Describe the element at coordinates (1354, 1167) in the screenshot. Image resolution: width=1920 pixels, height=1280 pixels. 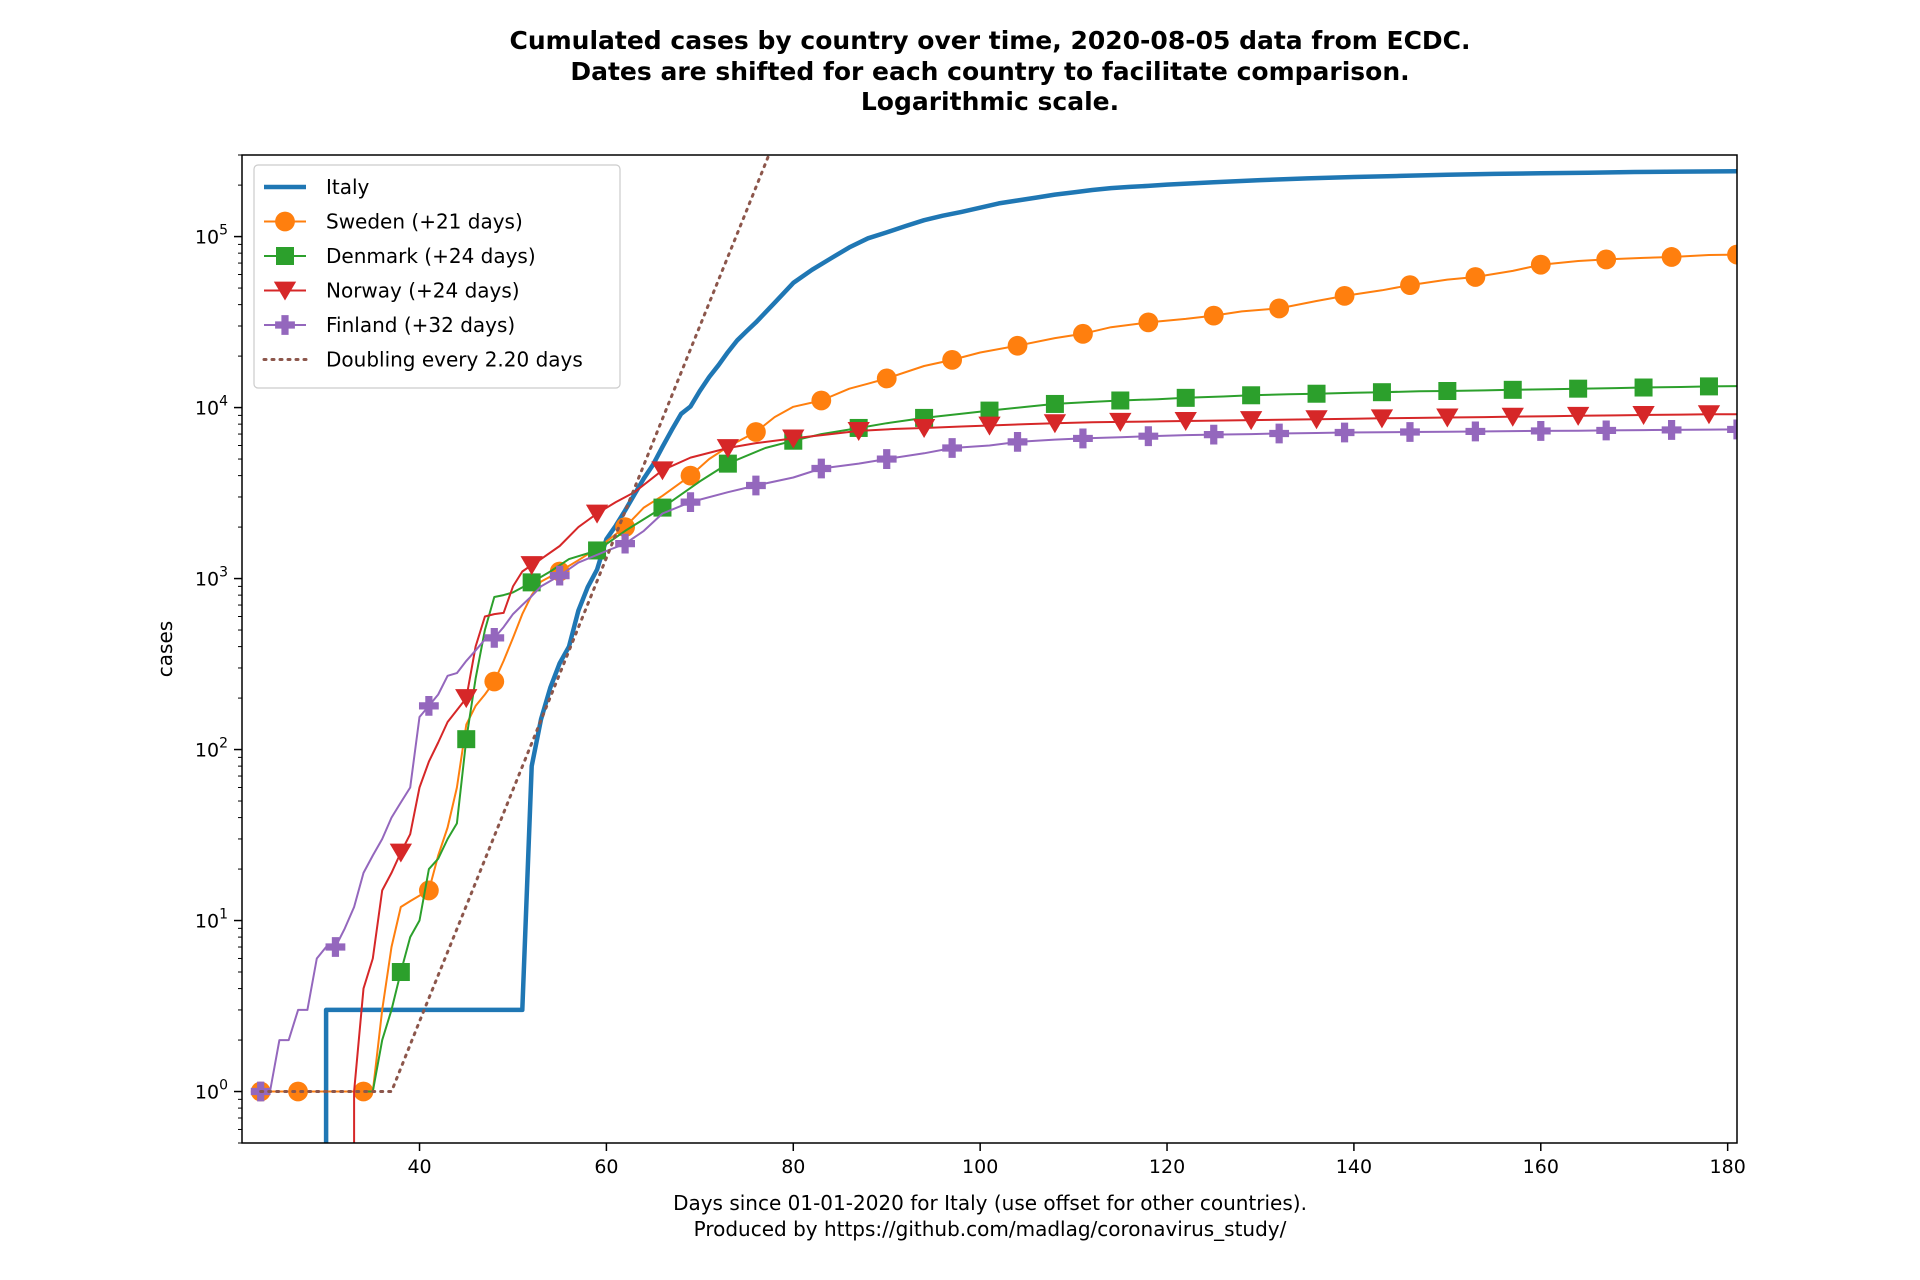
I see `x-tick-label-5: 140` at that location.